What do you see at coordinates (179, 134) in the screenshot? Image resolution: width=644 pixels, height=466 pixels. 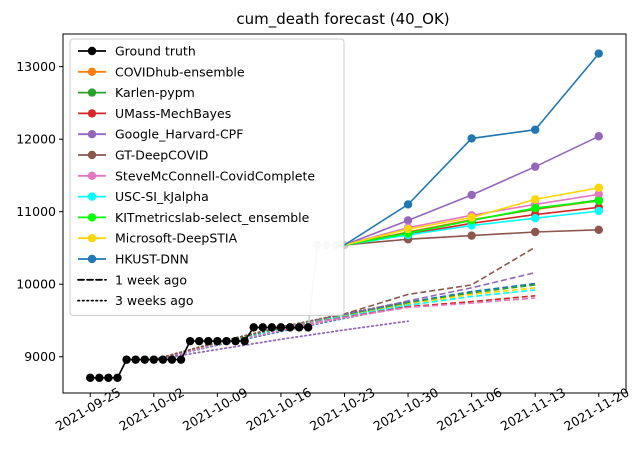 I see `legend-label-4: Google_Harvard-CPF` at bounding box center [179, 134].